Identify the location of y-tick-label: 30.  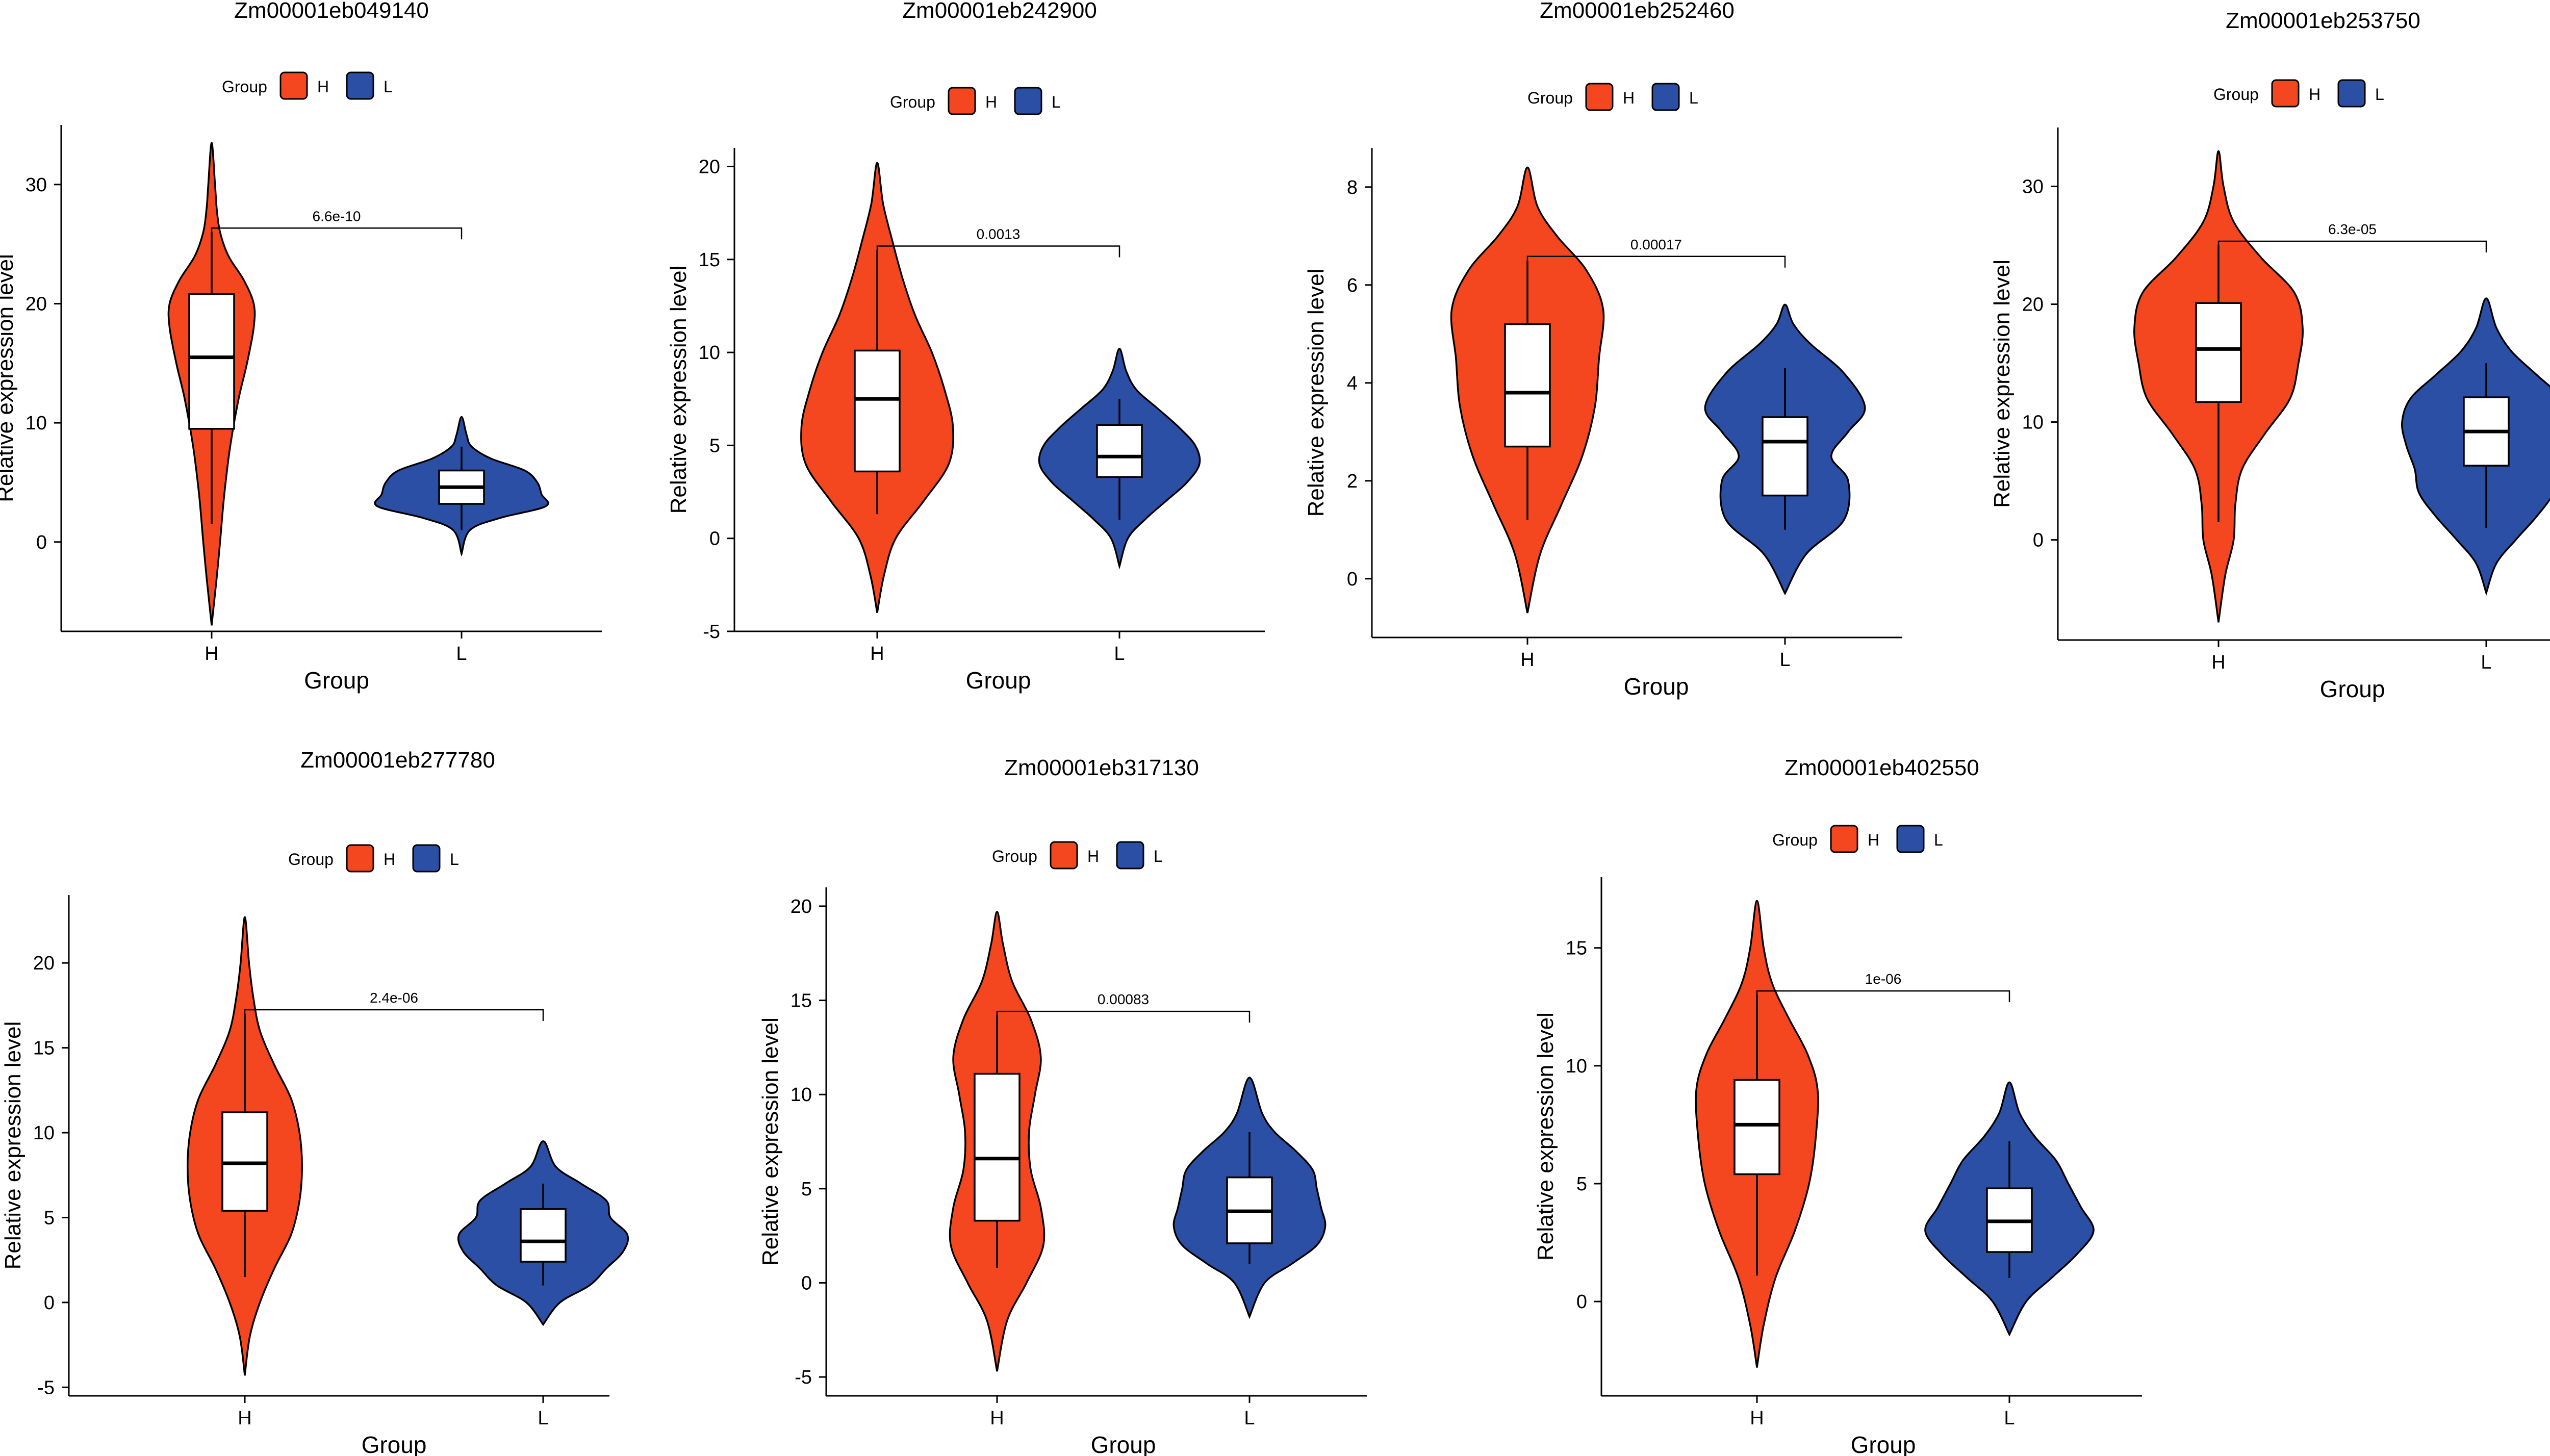
(36, 185).